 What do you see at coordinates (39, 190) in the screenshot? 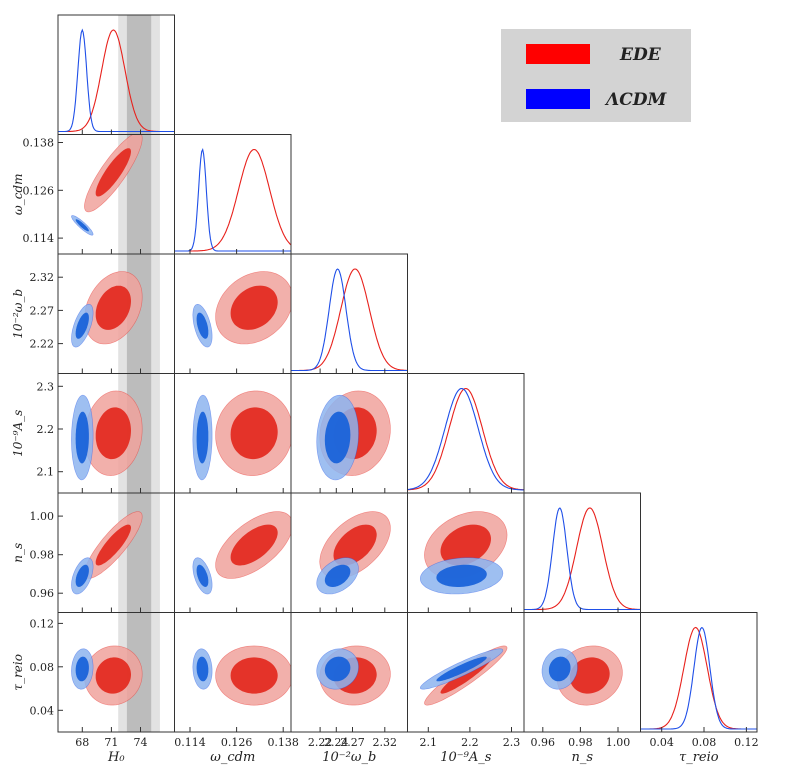
I see `y-tick-label-omega_cdm: 0.126` at bounding box center [39, 190].